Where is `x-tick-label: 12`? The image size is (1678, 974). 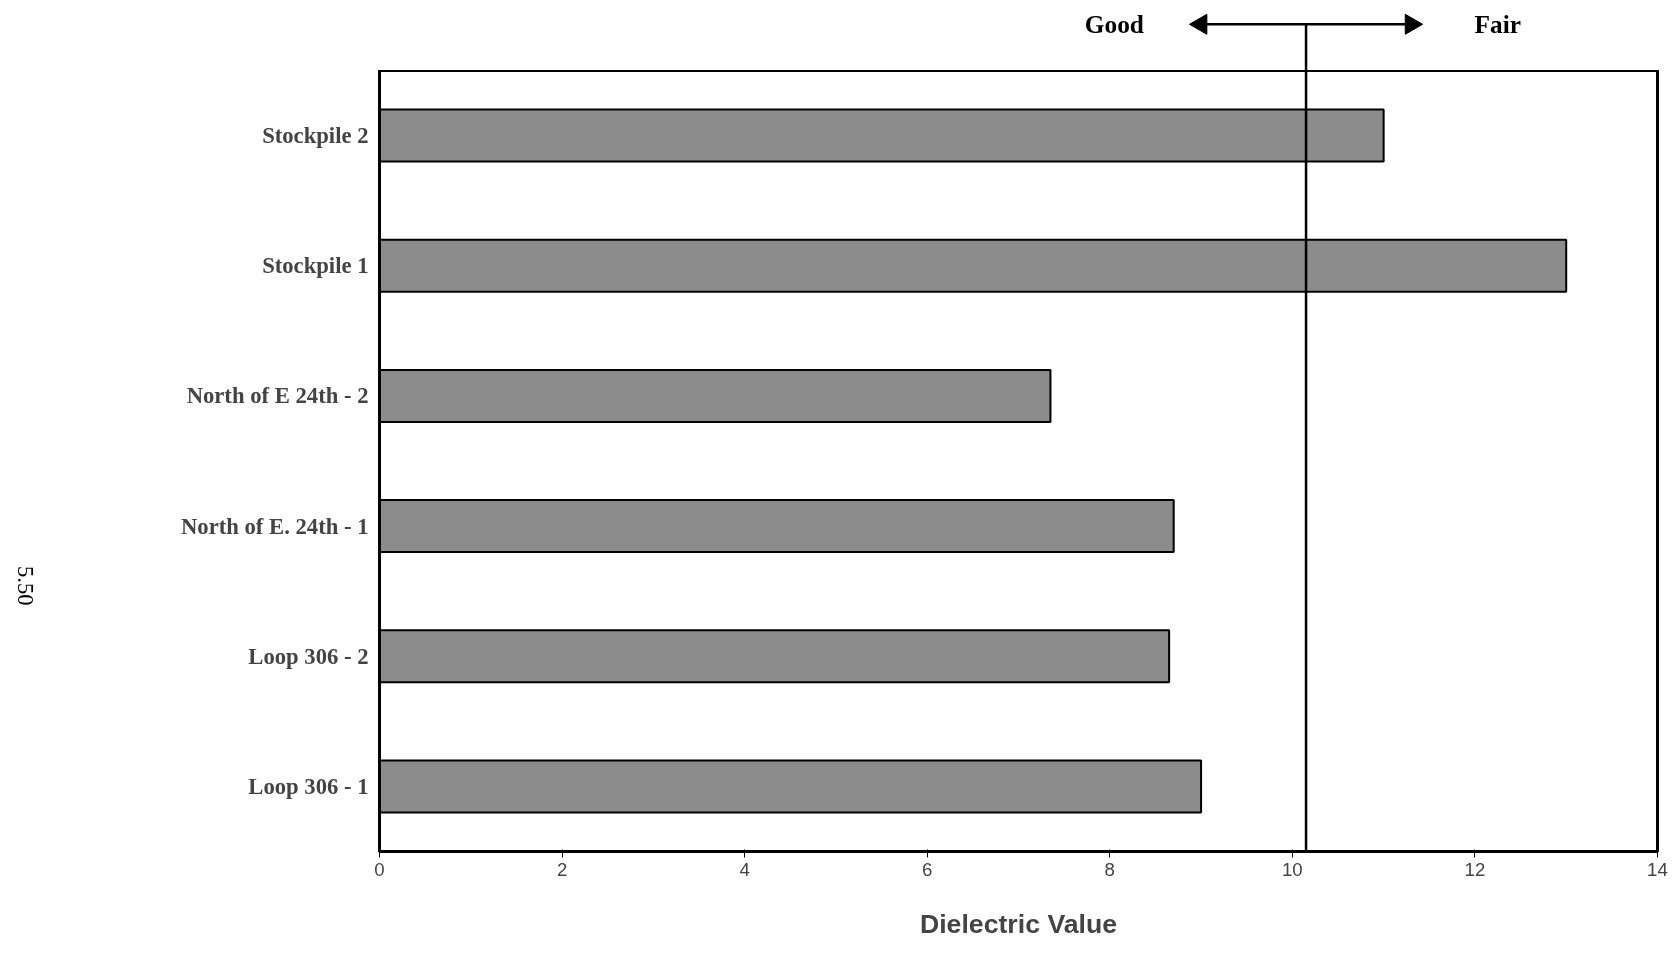 x-tick-label: 12 is located at coordinates (1475, 869).